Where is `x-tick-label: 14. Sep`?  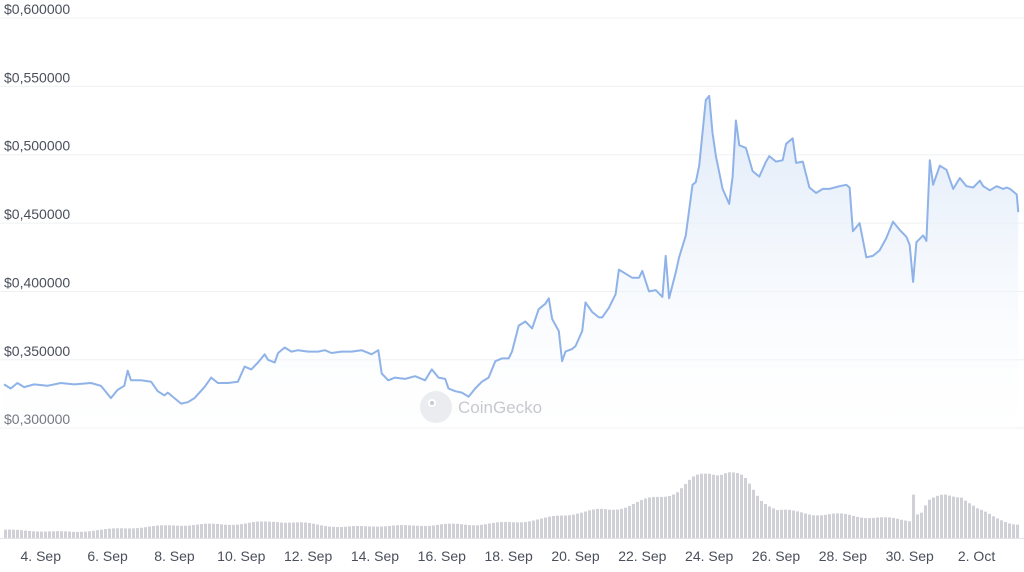
x-tick-label: 14. Sep is located at coordinates (375, 556).